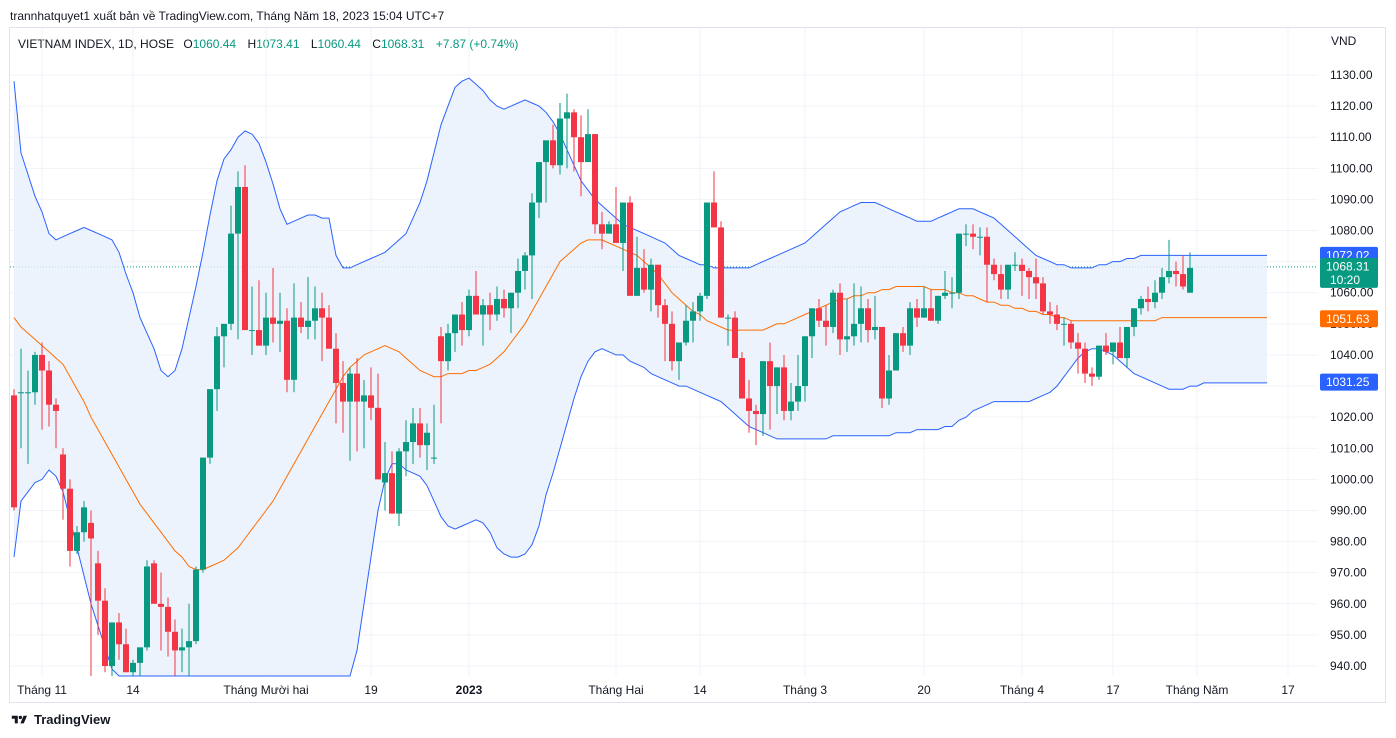  I want to click on x-tick-label: 20, so click(924, 690).